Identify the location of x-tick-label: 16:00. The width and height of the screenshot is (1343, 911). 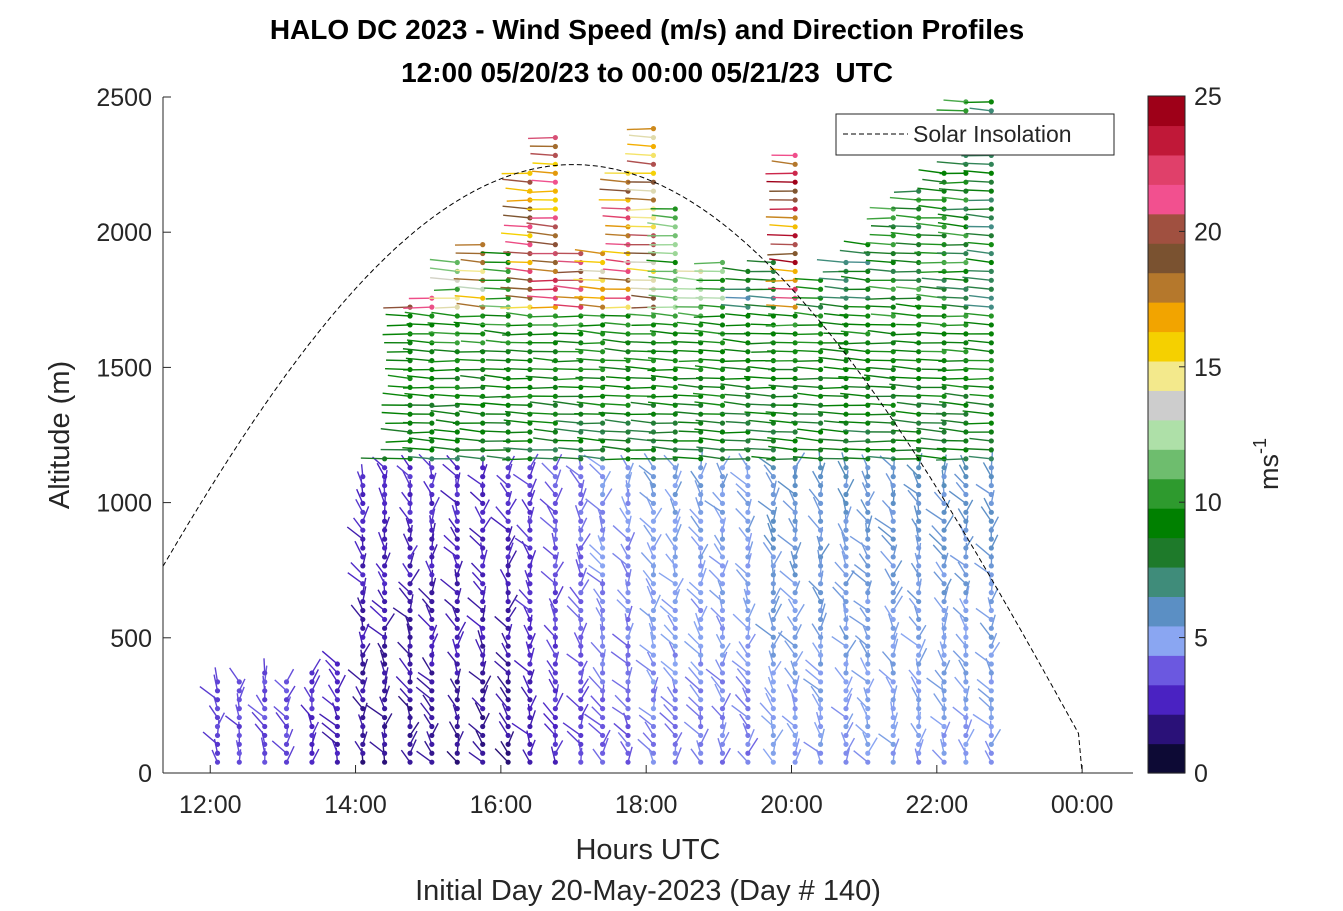
(501, 805).